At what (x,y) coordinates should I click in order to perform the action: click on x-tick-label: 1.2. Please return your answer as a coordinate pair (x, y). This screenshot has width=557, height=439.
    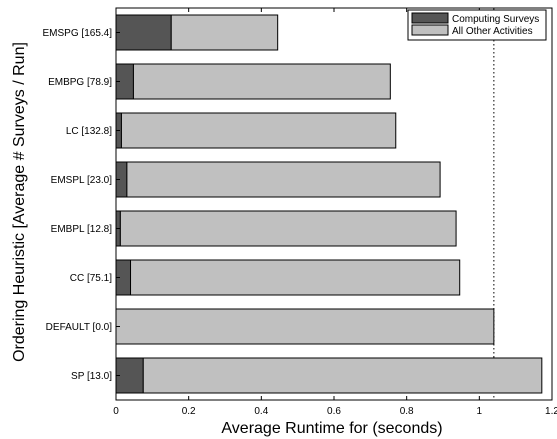
    Looking at the image, I should click on (551, 411).